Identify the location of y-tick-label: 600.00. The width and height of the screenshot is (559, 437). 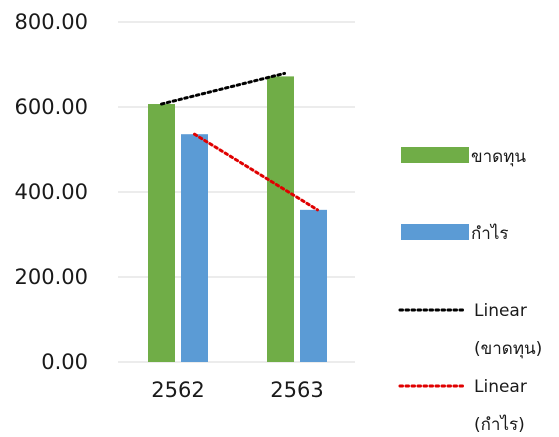
(51, 107).